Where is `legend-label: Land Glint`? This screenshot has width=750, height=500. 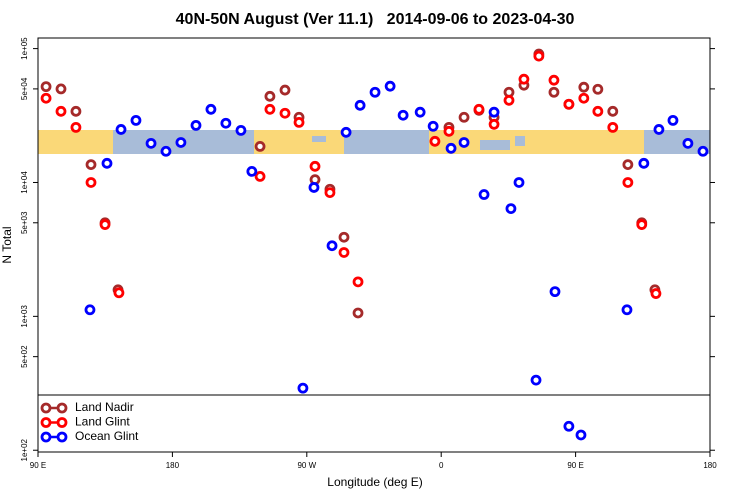
legend-label: Land Glint is located at coordinates (102, 422).